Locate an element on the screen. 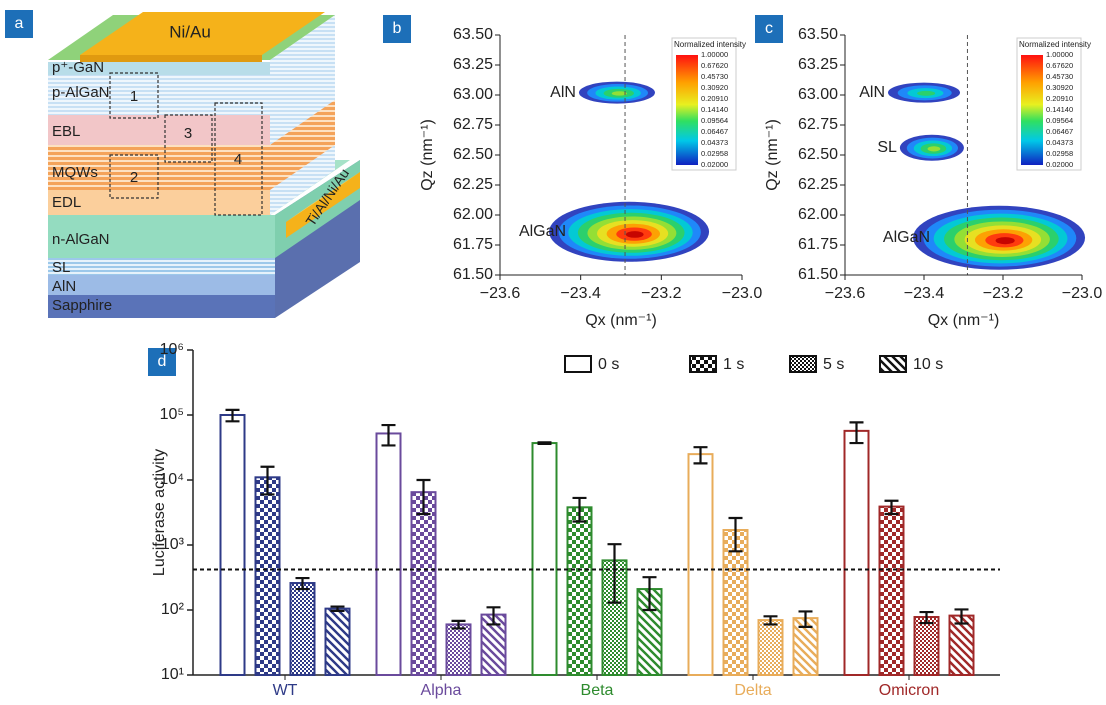 Image resolution: width=1106 pixels, height=705 pixels. x-tick-label: Beta is located at coordinates (597, 690).